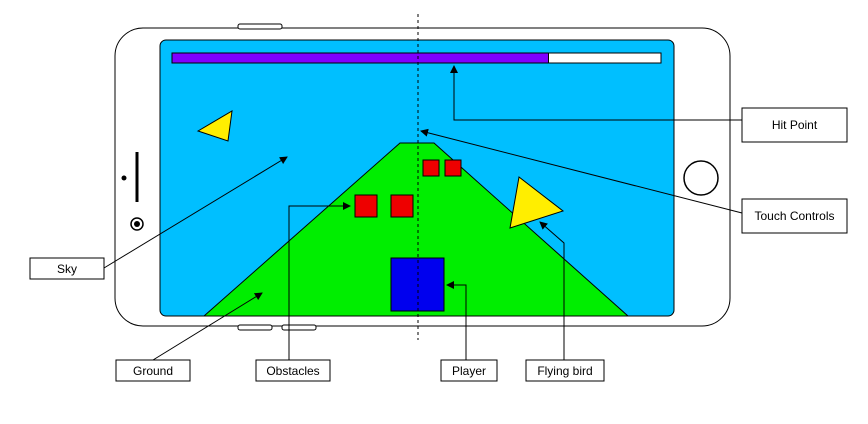  I want to click on label-touch-controls-text: Touch Controls, so click(794, 216).